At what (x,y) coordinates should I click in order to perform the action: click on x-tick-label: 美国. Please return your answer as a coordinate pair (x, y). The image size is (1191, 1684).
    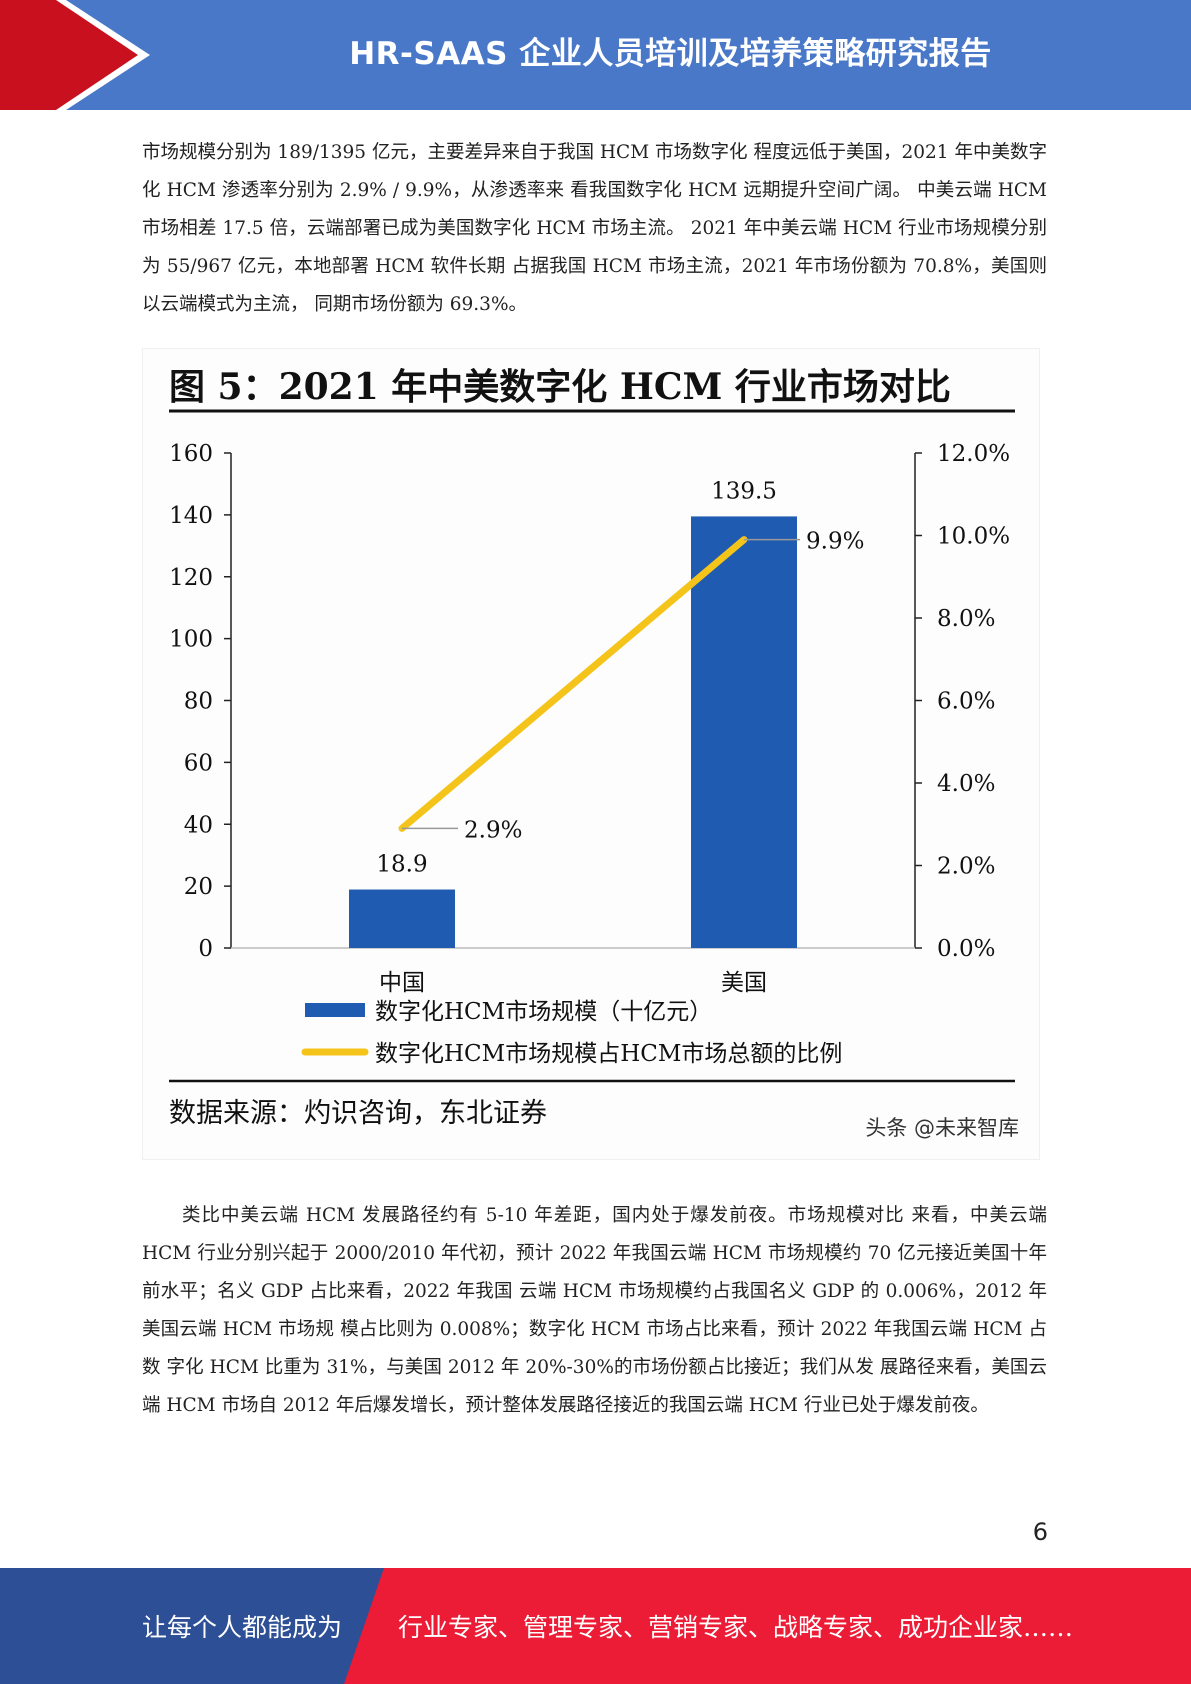
    Looking at the image, I should click on (744, 983).